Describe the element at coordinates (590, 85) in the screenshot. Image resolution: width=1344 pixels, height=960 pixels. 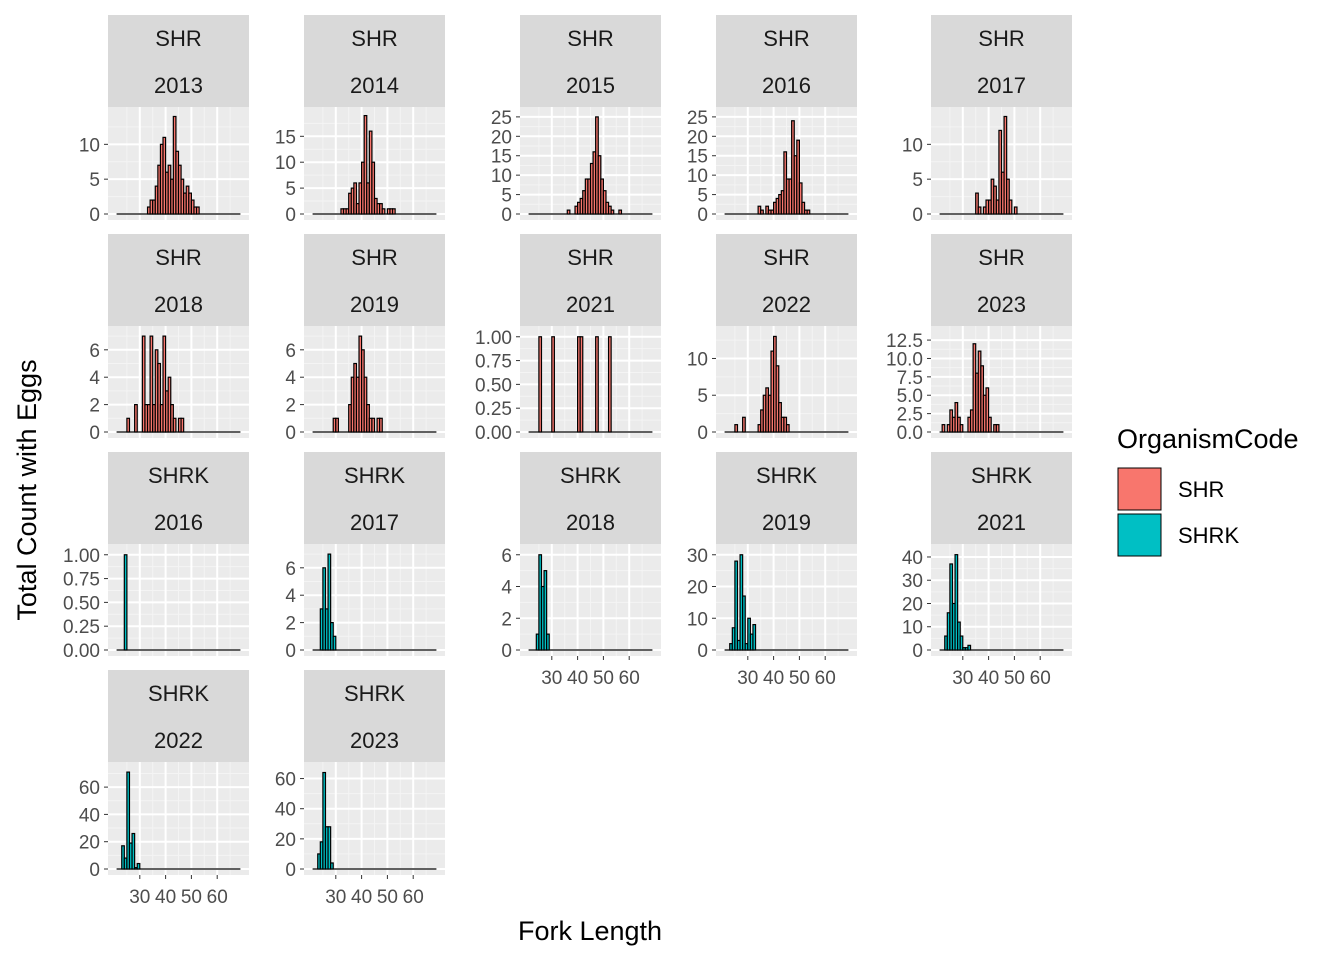
I see `facet-strip-year: 2015` at that location.